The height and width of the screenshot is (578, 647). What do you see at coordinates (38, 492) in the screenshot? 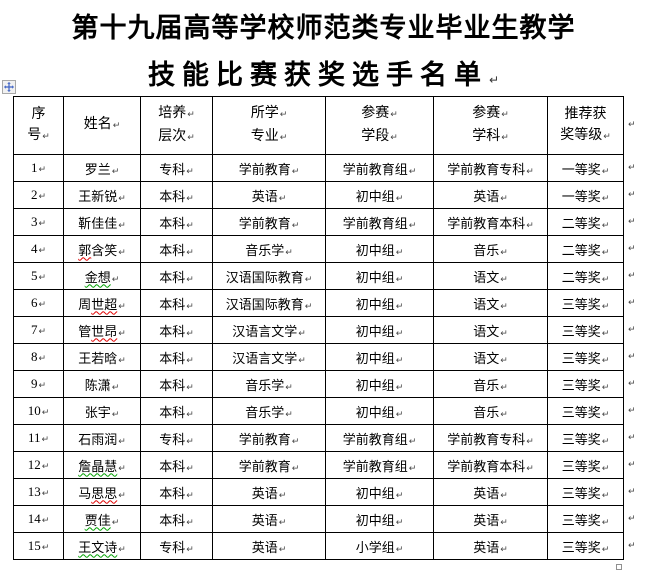
I see `cell-number: 13↵` at bounding box center [38, 492].